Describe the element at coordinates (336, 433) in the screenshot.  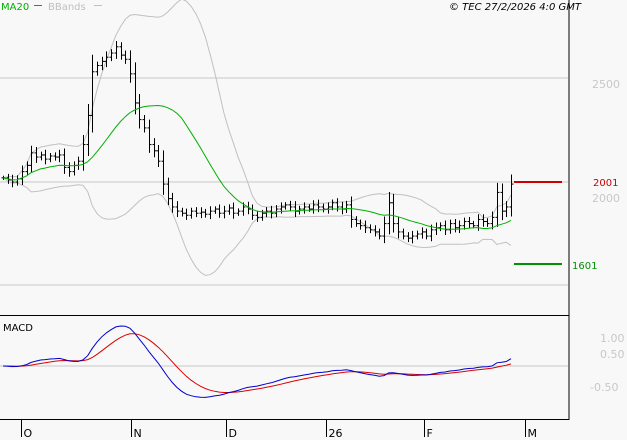
I see `x-tick-label: 26` at that location.